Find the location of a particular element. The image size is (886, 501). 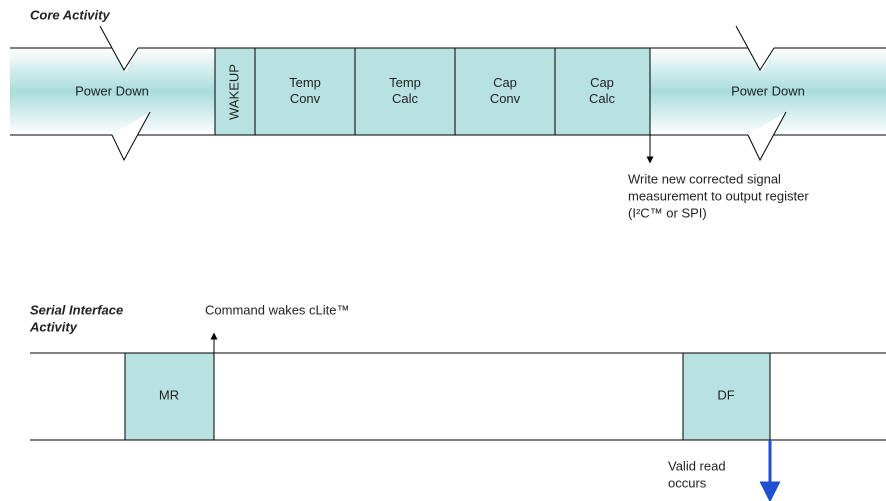

write-note: (I²C™ or SPI) is located at coordinates (667, 212).